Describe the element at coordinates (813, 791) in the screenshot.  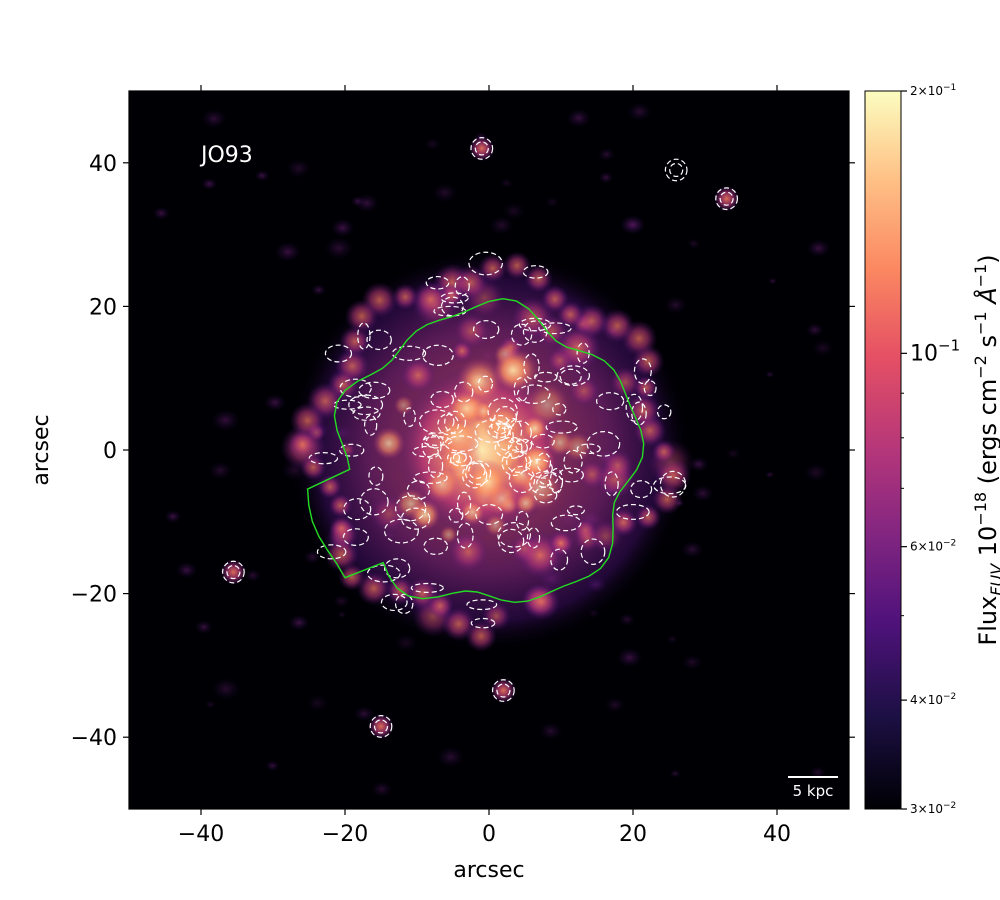
I see `scale-bar-label: 5 kpc` at that location.